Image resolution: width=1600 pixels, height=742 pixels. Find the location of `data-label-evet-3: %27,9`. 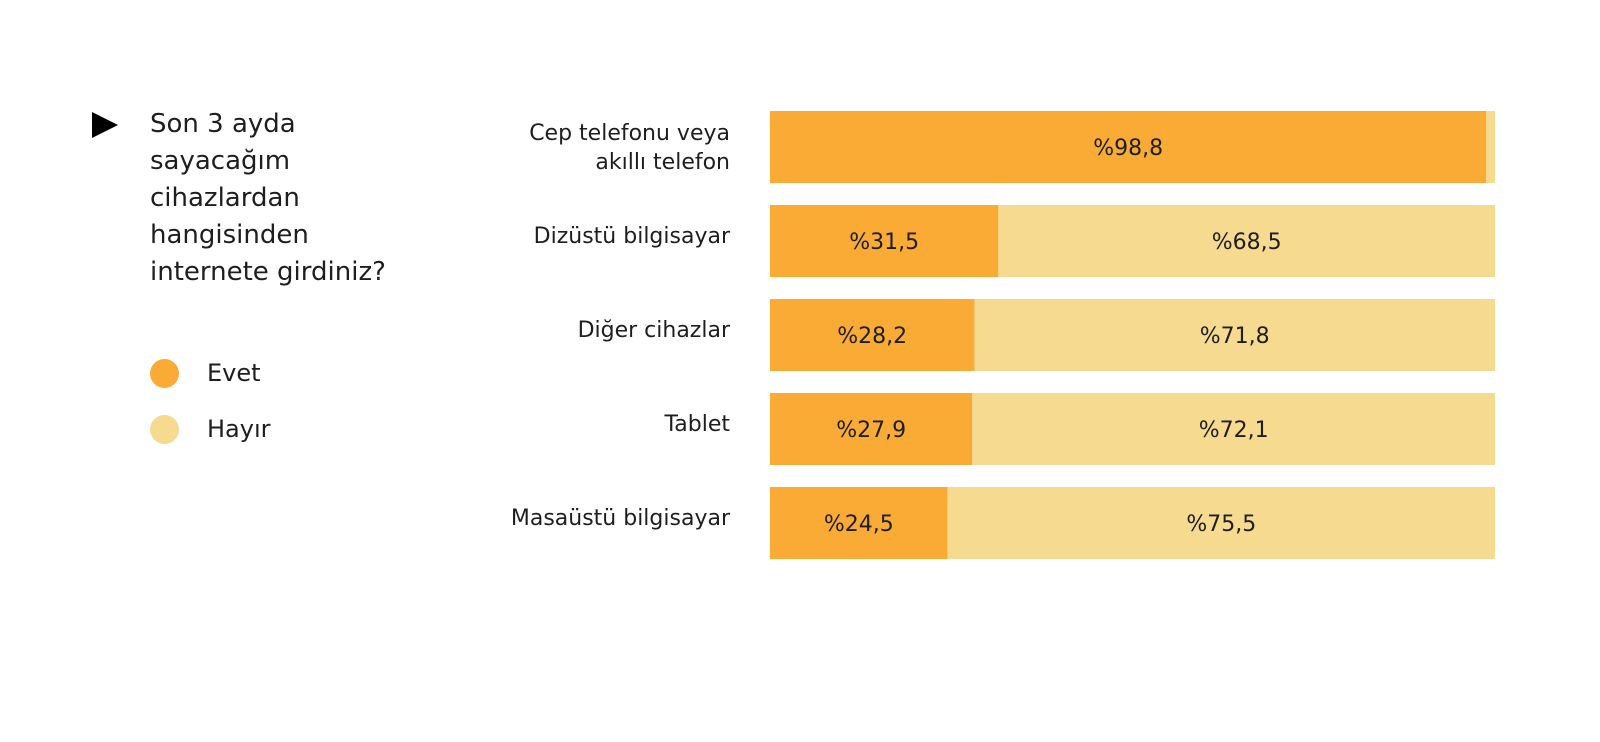

data-label-evet-3: %27,9 is located at coordinates (871, 430).